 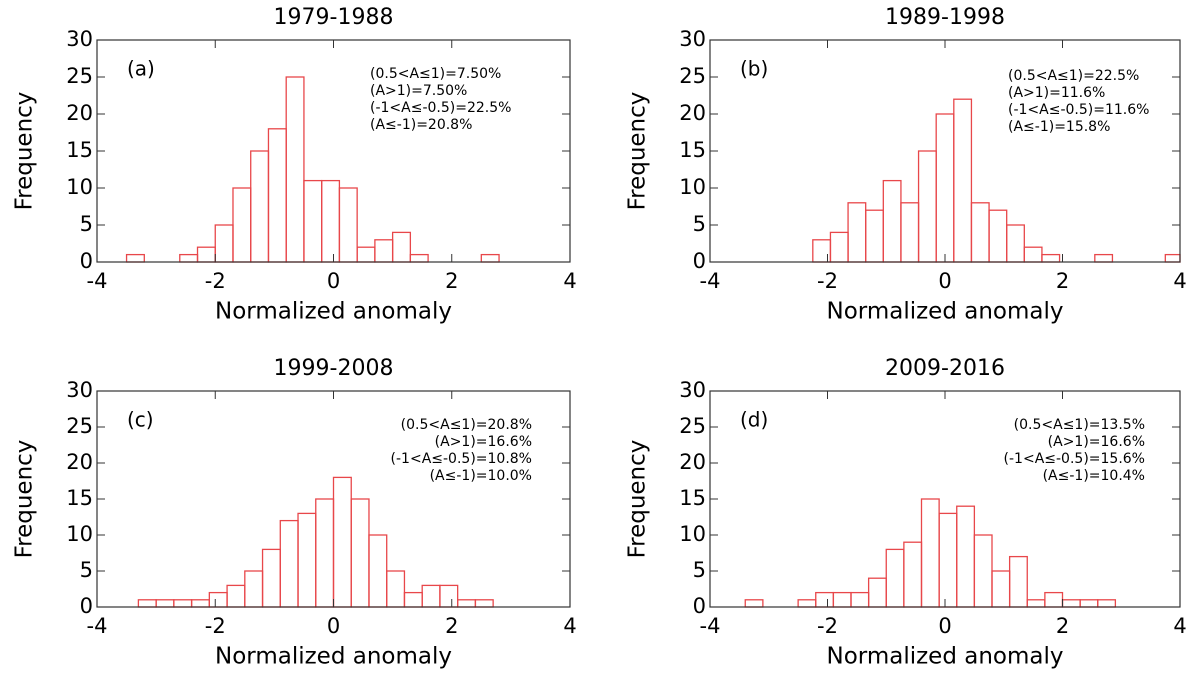 What do you see at coordinates (421, 125) in the screenshot?
I see `annotation: (A≤-1)=20.8%` at bounding box center [421, 125].